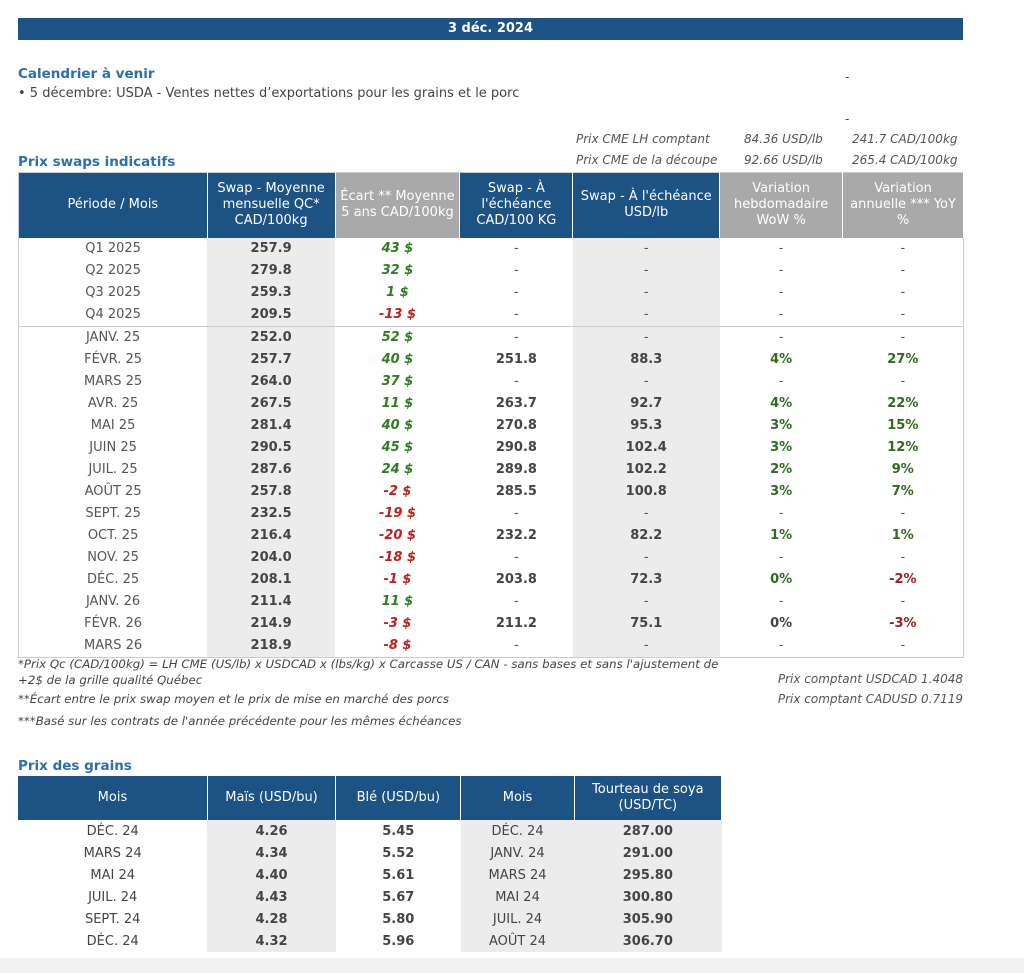 This screenshot has height=973, width=1024. Describe the element at coordinates (398, 798) in the screenshot. I see `col-header-wheat: Blé (USD/bu)` at that location.